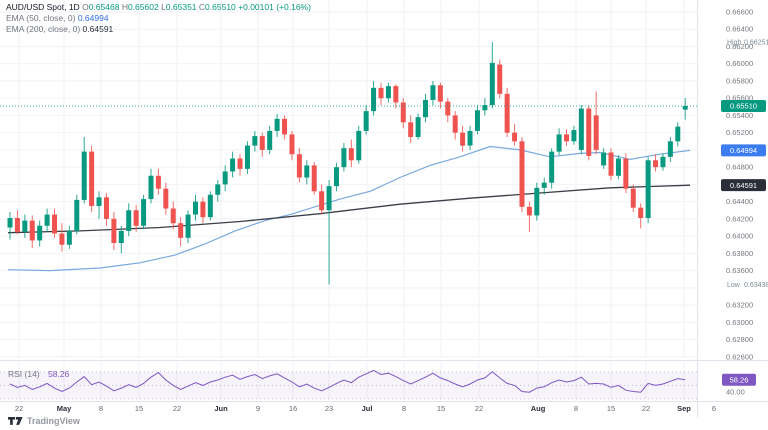 This screenshot has height=430, width=768. What do you see at coordinates (384, 409) in the screenshot?
I see `time-axis` at bounding box center [384, 409].